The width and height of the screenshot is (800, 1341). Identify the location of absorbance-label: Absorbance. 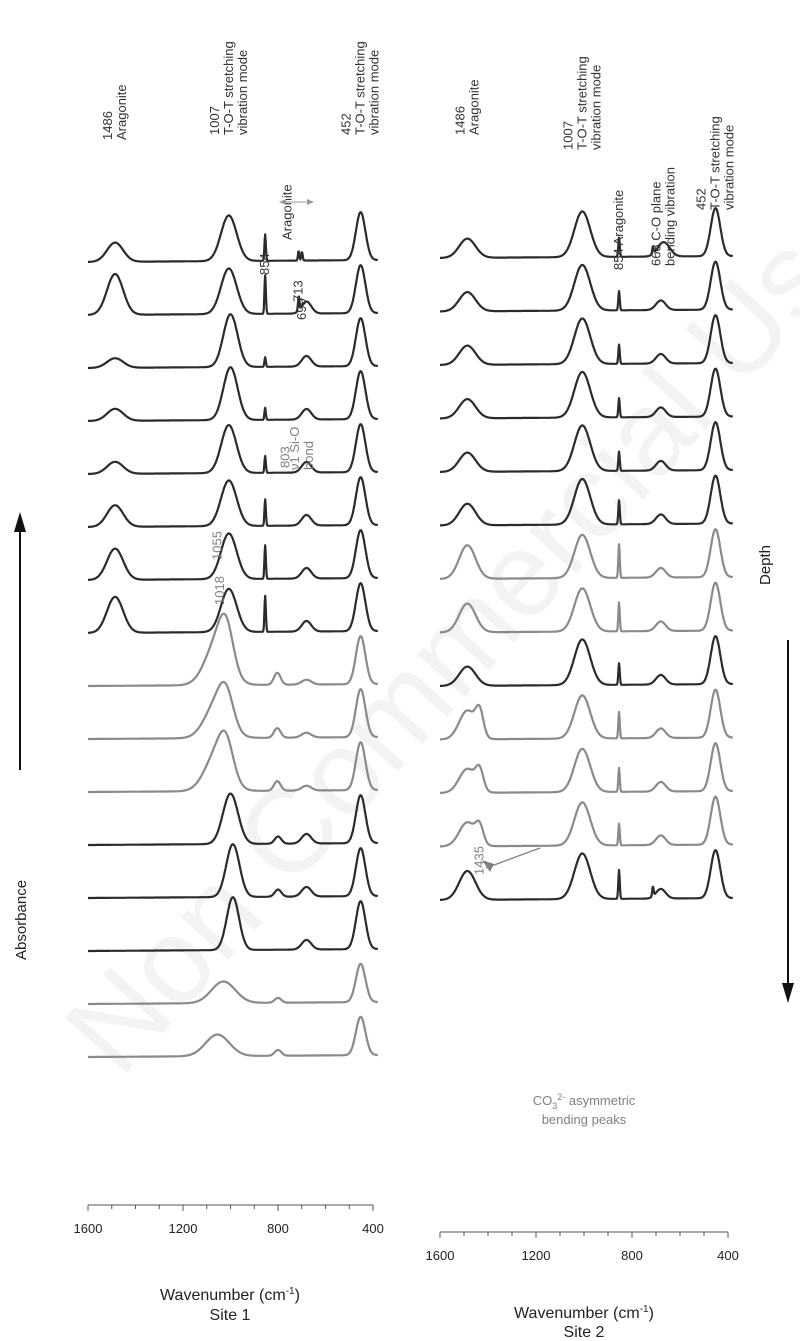
(21, 920).